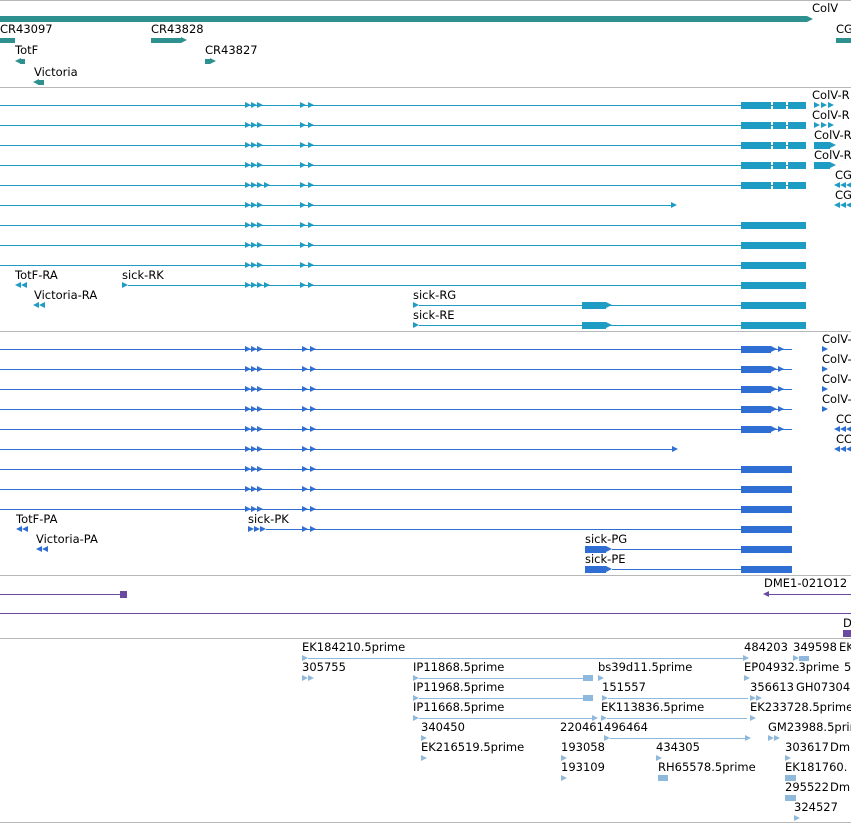 This screenshot has height=823, width=851. I want to click on est-label: bs39d11.5prime, so click(645, 667).